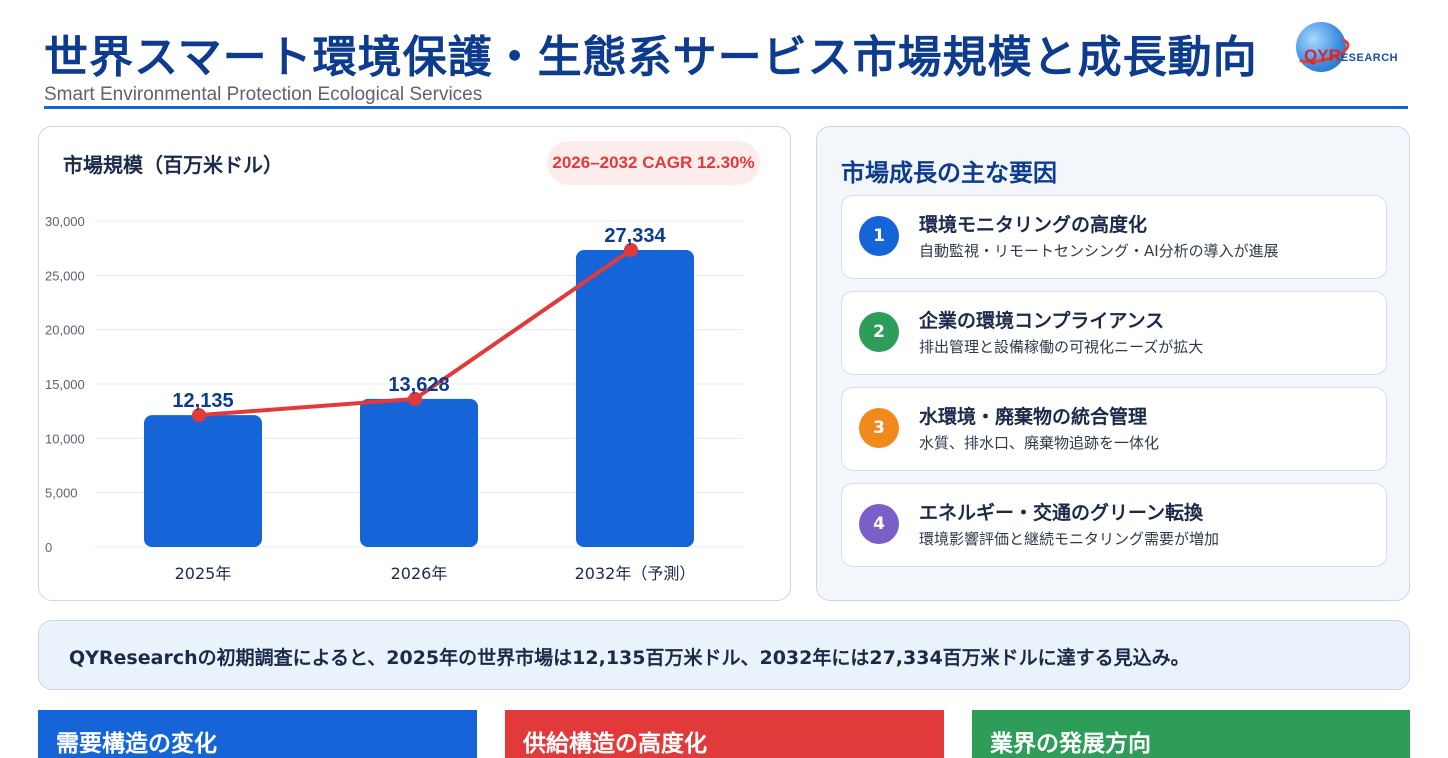 The width and height of the screenshot is (1448, 758). I want to click on y-tick-label: 0, so click(48, 547).